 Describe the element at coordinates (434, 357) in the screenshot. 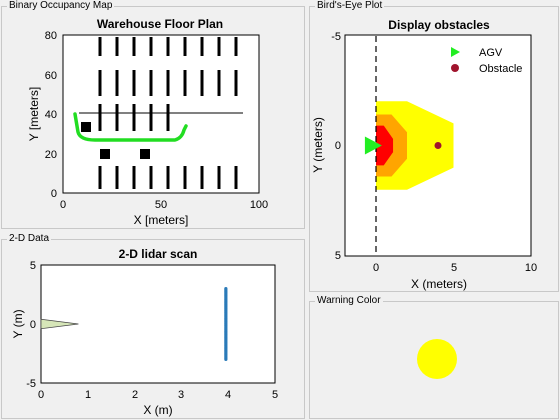

I see `panel-warning-color: Warning Color` at that location.